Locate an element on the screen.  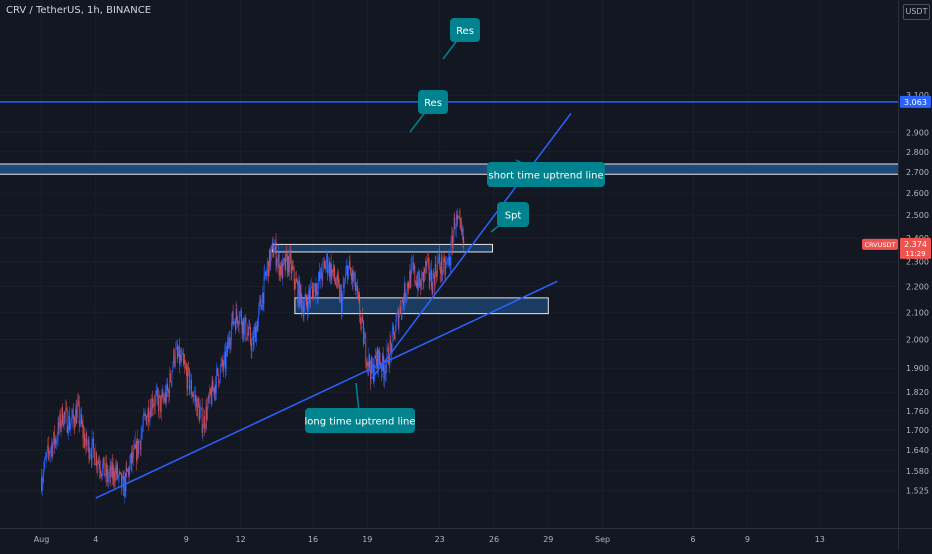
callout-2: short time uptrend line is located at coordinates (546, 173).